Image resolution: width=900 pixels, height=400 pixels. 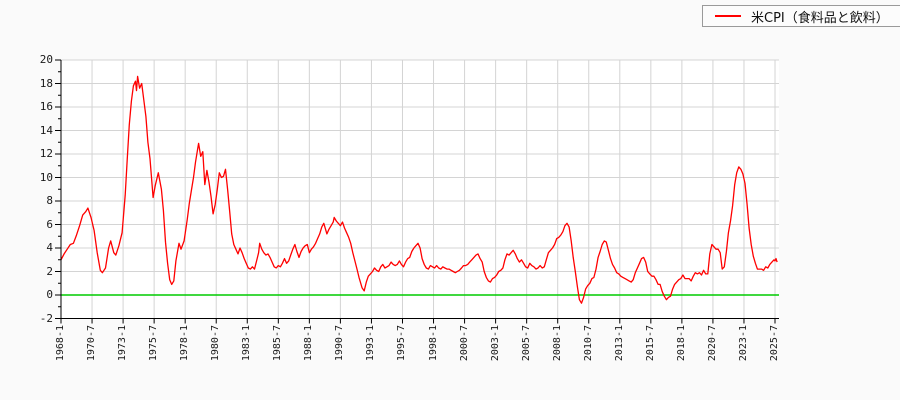 What do you see at coordinates (216, 342) in the screenshot?
I see `x-tick-label: 1980-7` at bounding box center [216, 342].